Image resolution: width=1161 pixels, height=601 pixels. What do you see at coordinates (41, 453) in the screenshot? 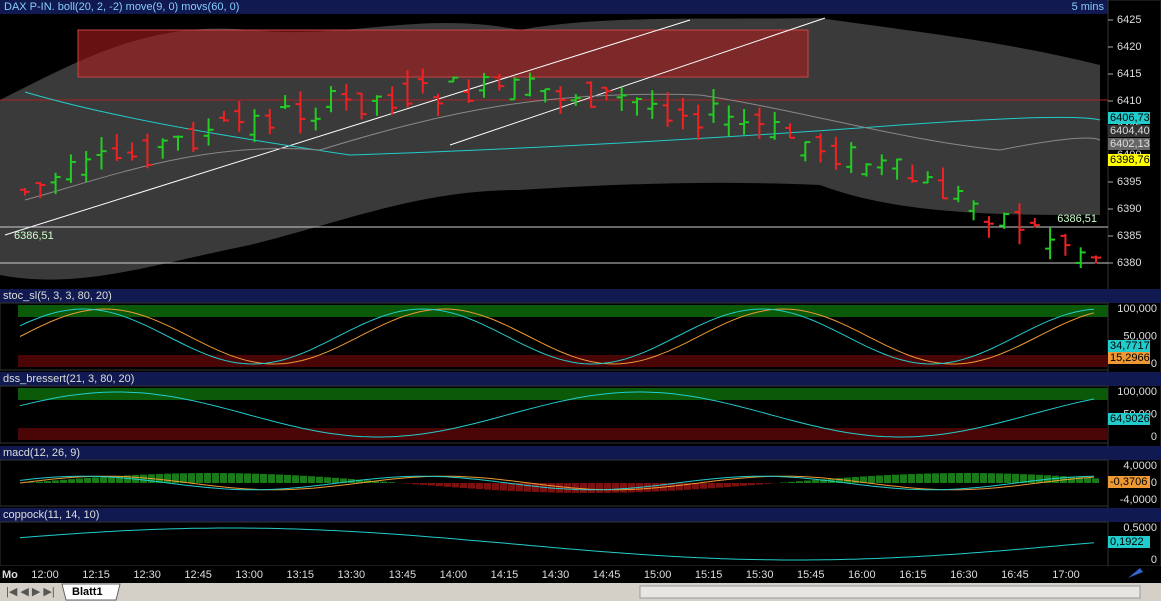
I see `panel-title: macd(12, 26, 9)` at bounding box center [41, 453].